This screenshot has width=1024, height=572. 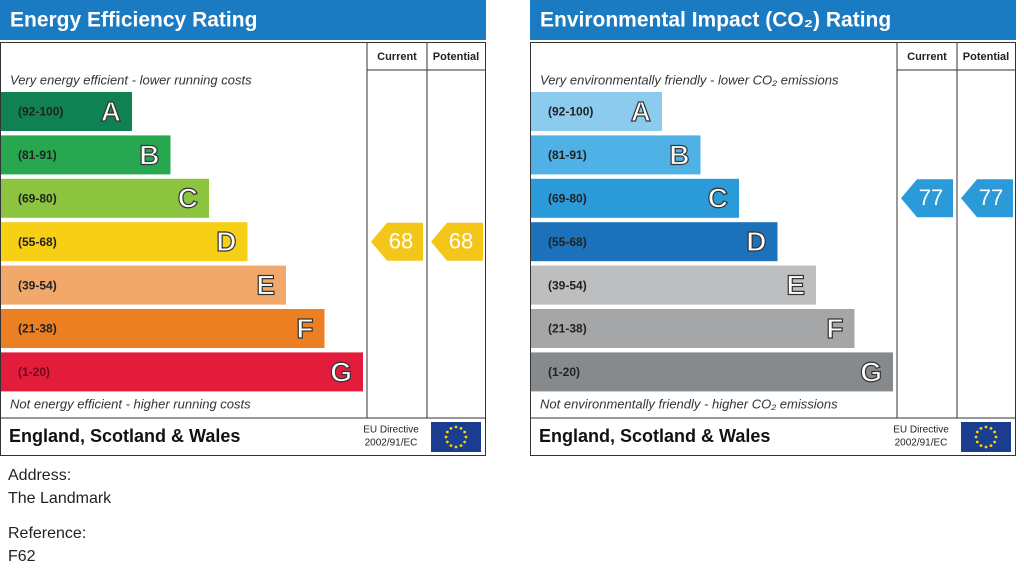 I want to click on reference-value: F62, so click(x=22, y=556).